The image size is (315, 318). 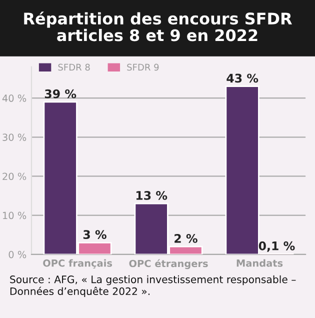 I want to click on chart-title: Répartition des encours SFDR articles 8 et 9 en 2022, so click(x=158, y=27).